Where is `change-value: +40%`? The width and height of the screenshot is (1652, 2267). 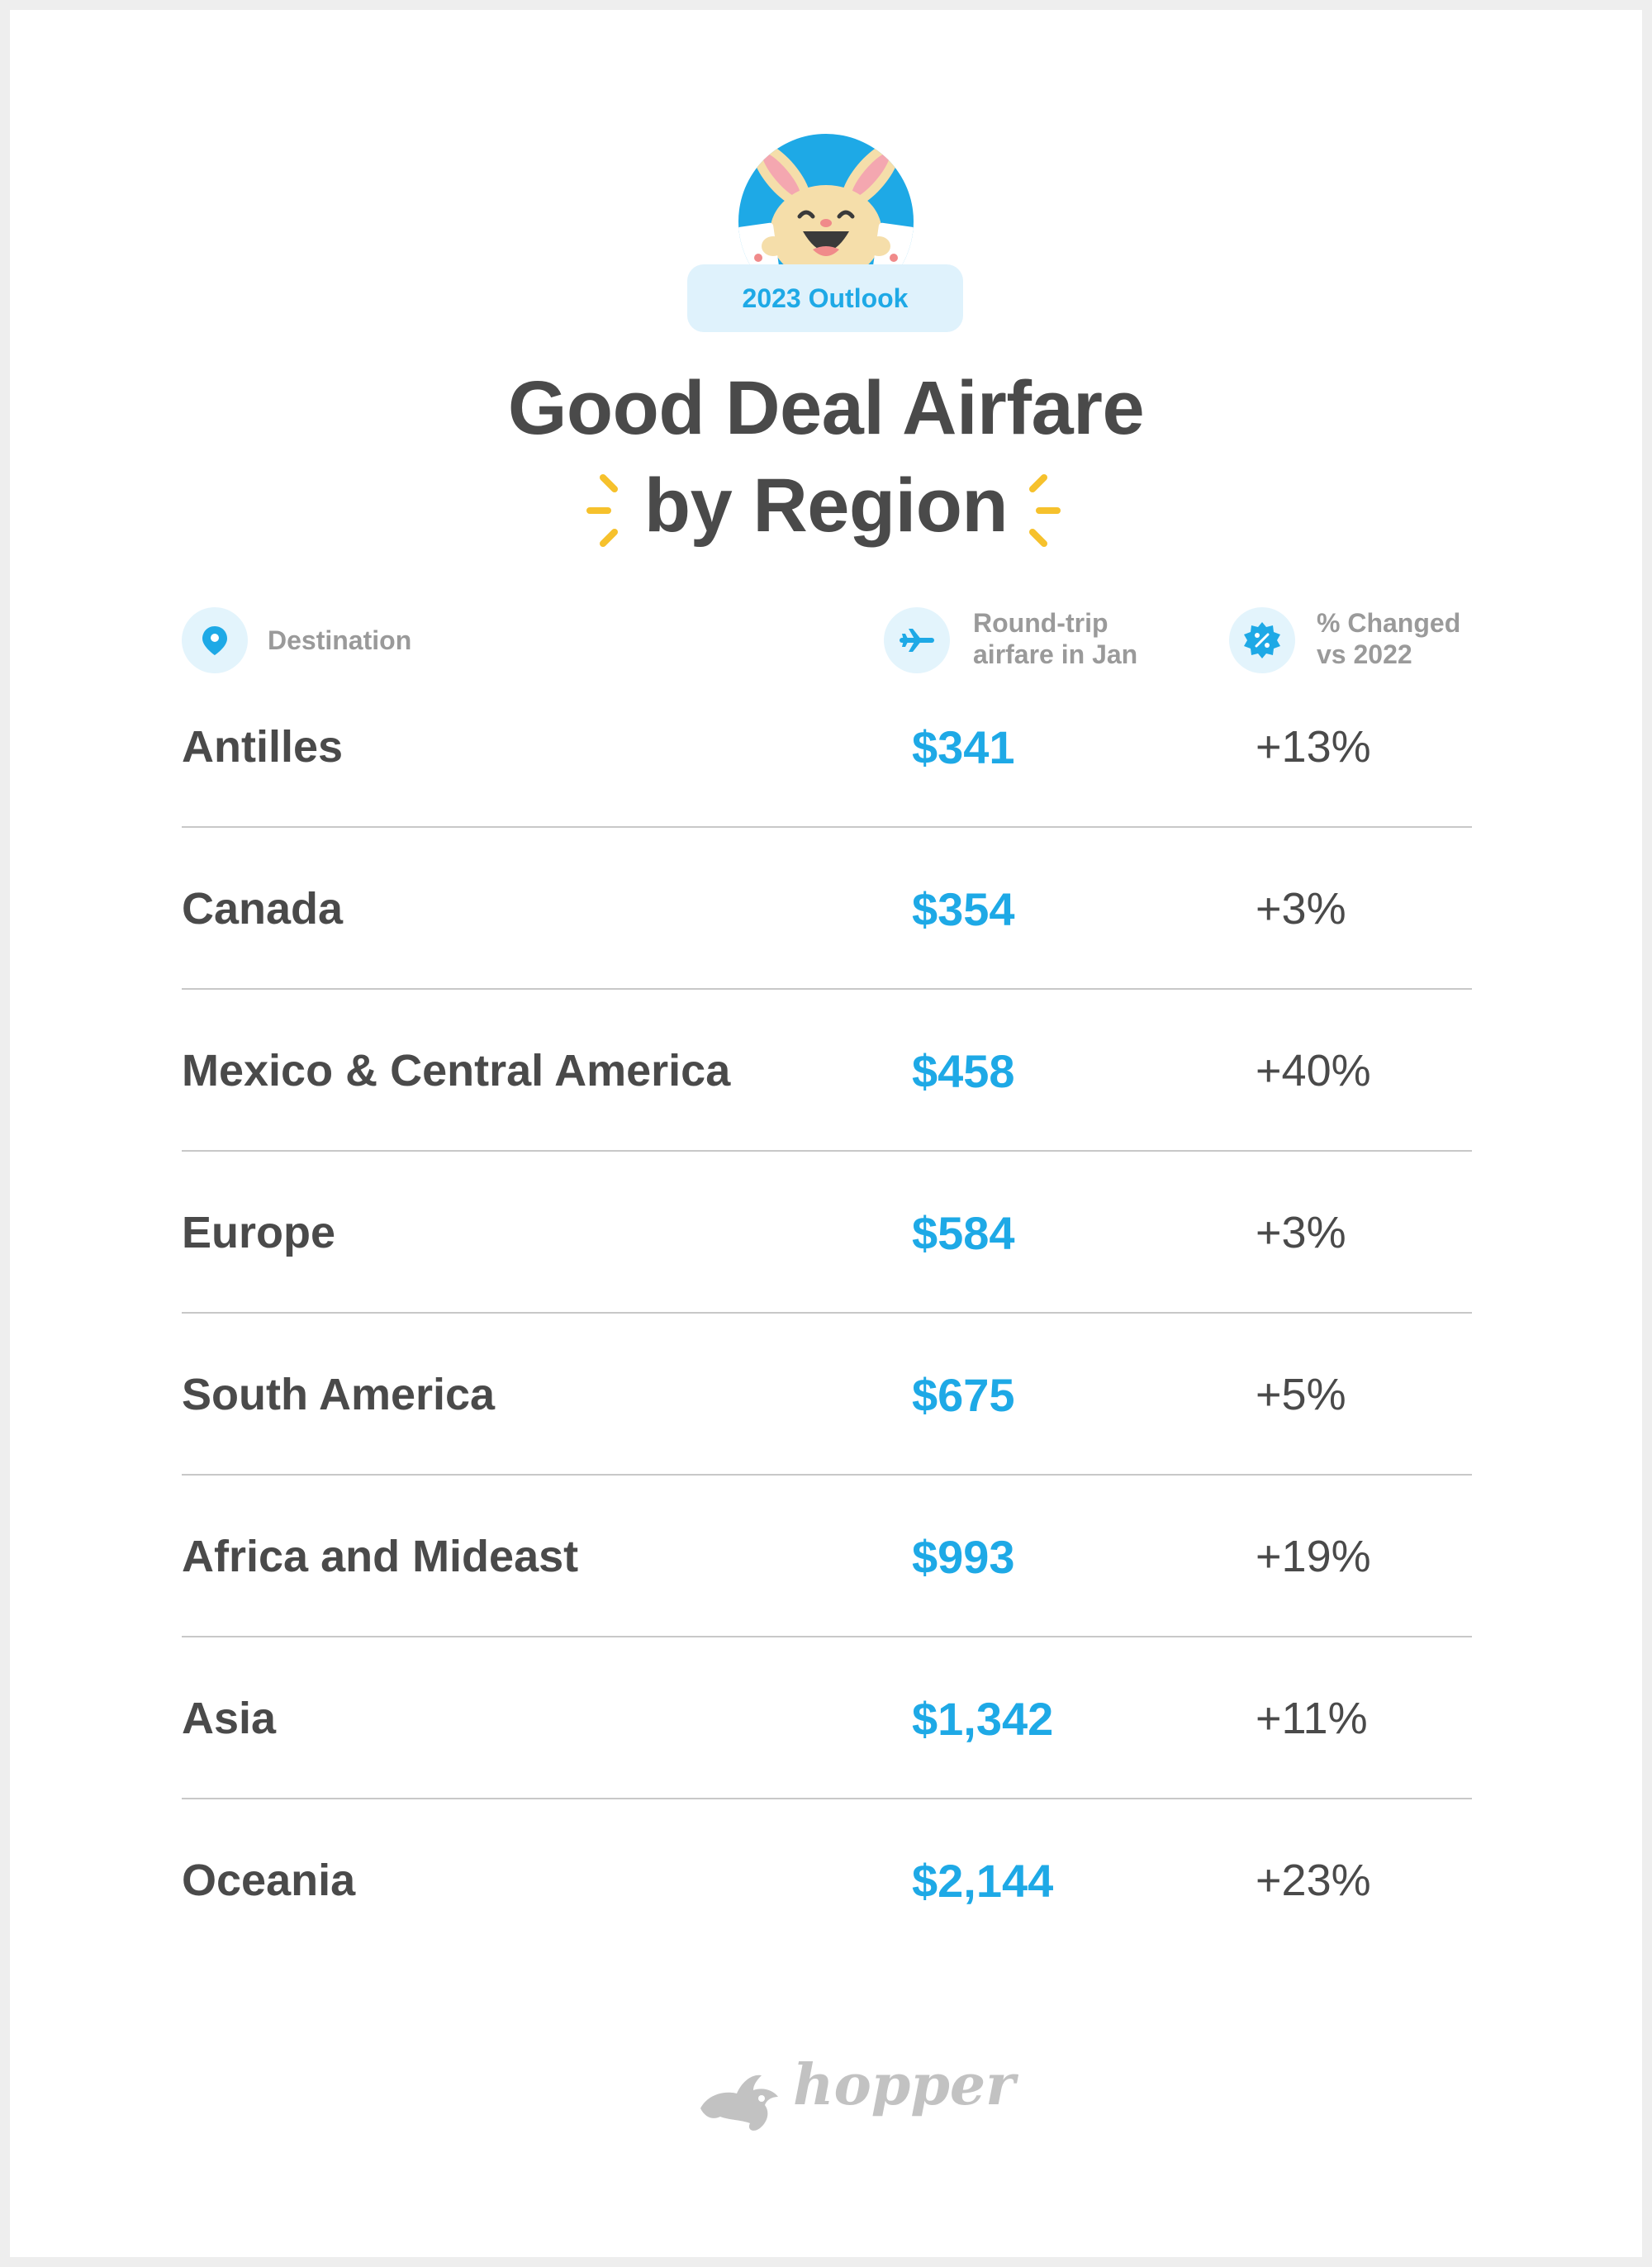
change-value: +40% is located at coordinates (1313, 1070).